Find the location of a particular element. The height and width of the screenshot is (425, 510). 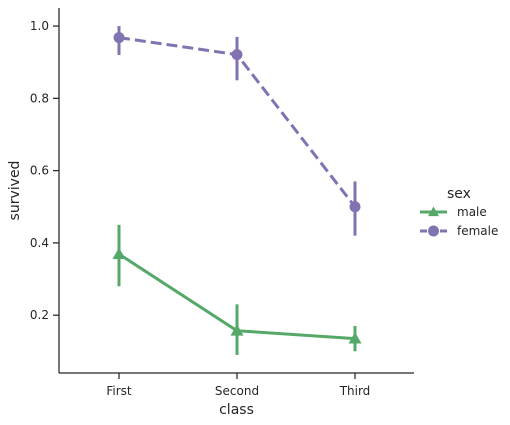

y-tick-label: 0.4 is located at coordinates (39, 243).